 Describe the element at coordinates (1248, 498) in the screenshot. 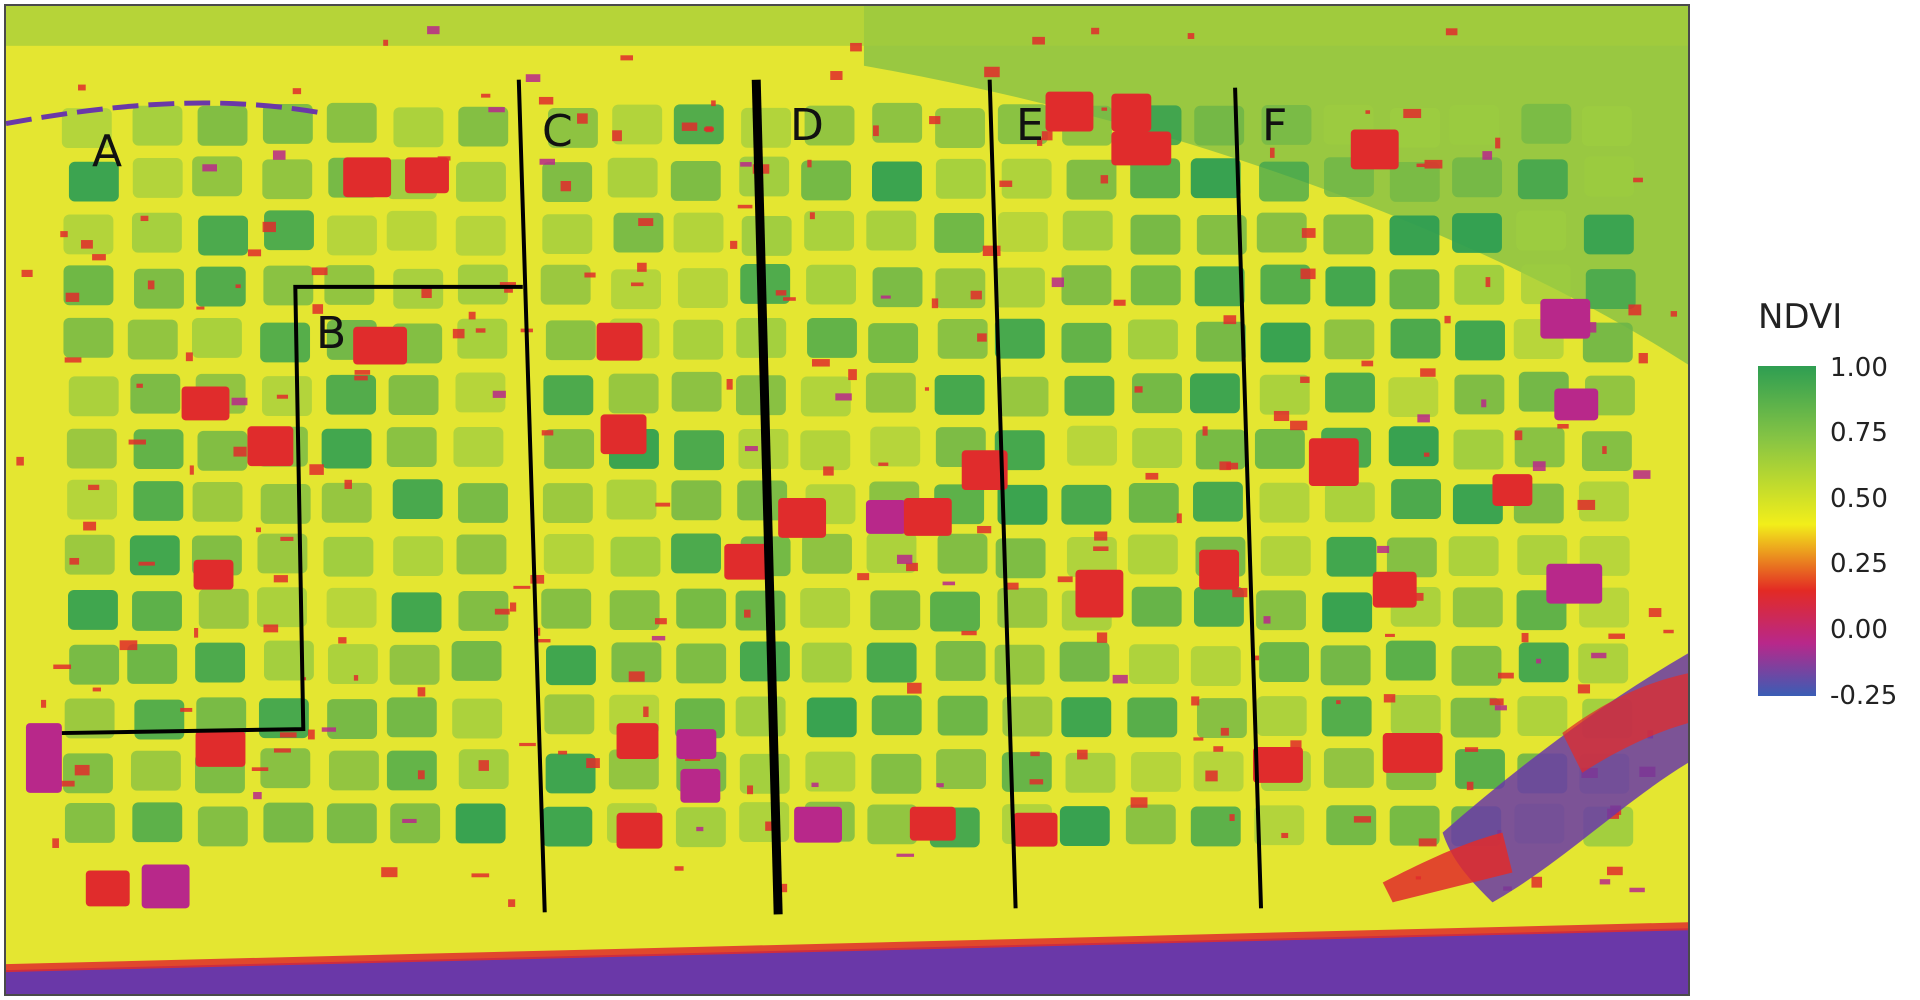

I see `zone-boundary-f` at that location.